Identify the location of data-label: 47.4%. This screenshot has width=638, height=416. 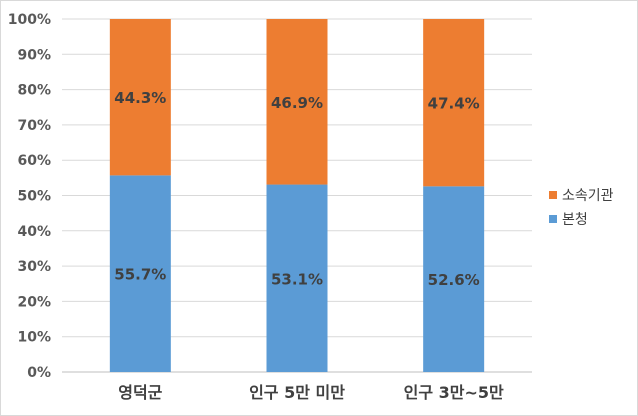
(454, 104).